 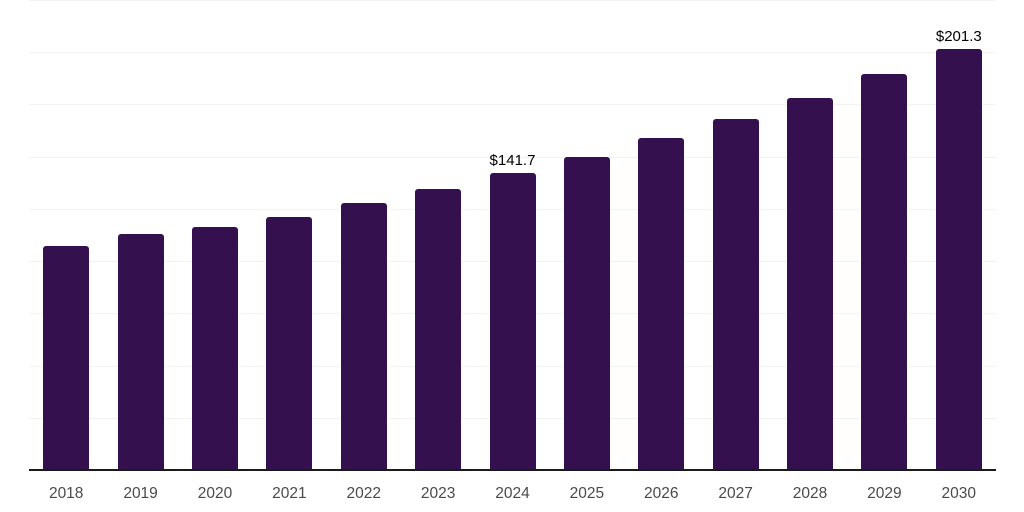 I want to click on x-tick-2025: 2025, so click(x=587, y=493).